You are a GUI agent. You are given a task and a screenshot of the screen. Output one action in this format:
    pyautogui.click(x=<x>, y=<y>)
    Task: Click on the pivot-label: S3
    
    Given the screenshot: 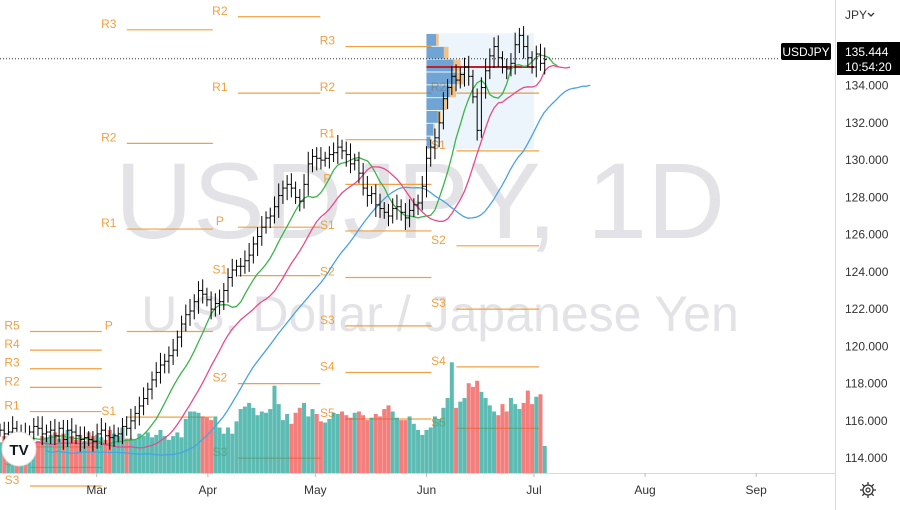 What is the action you would take?
    pyautogui.click(x=327, y=320)
    